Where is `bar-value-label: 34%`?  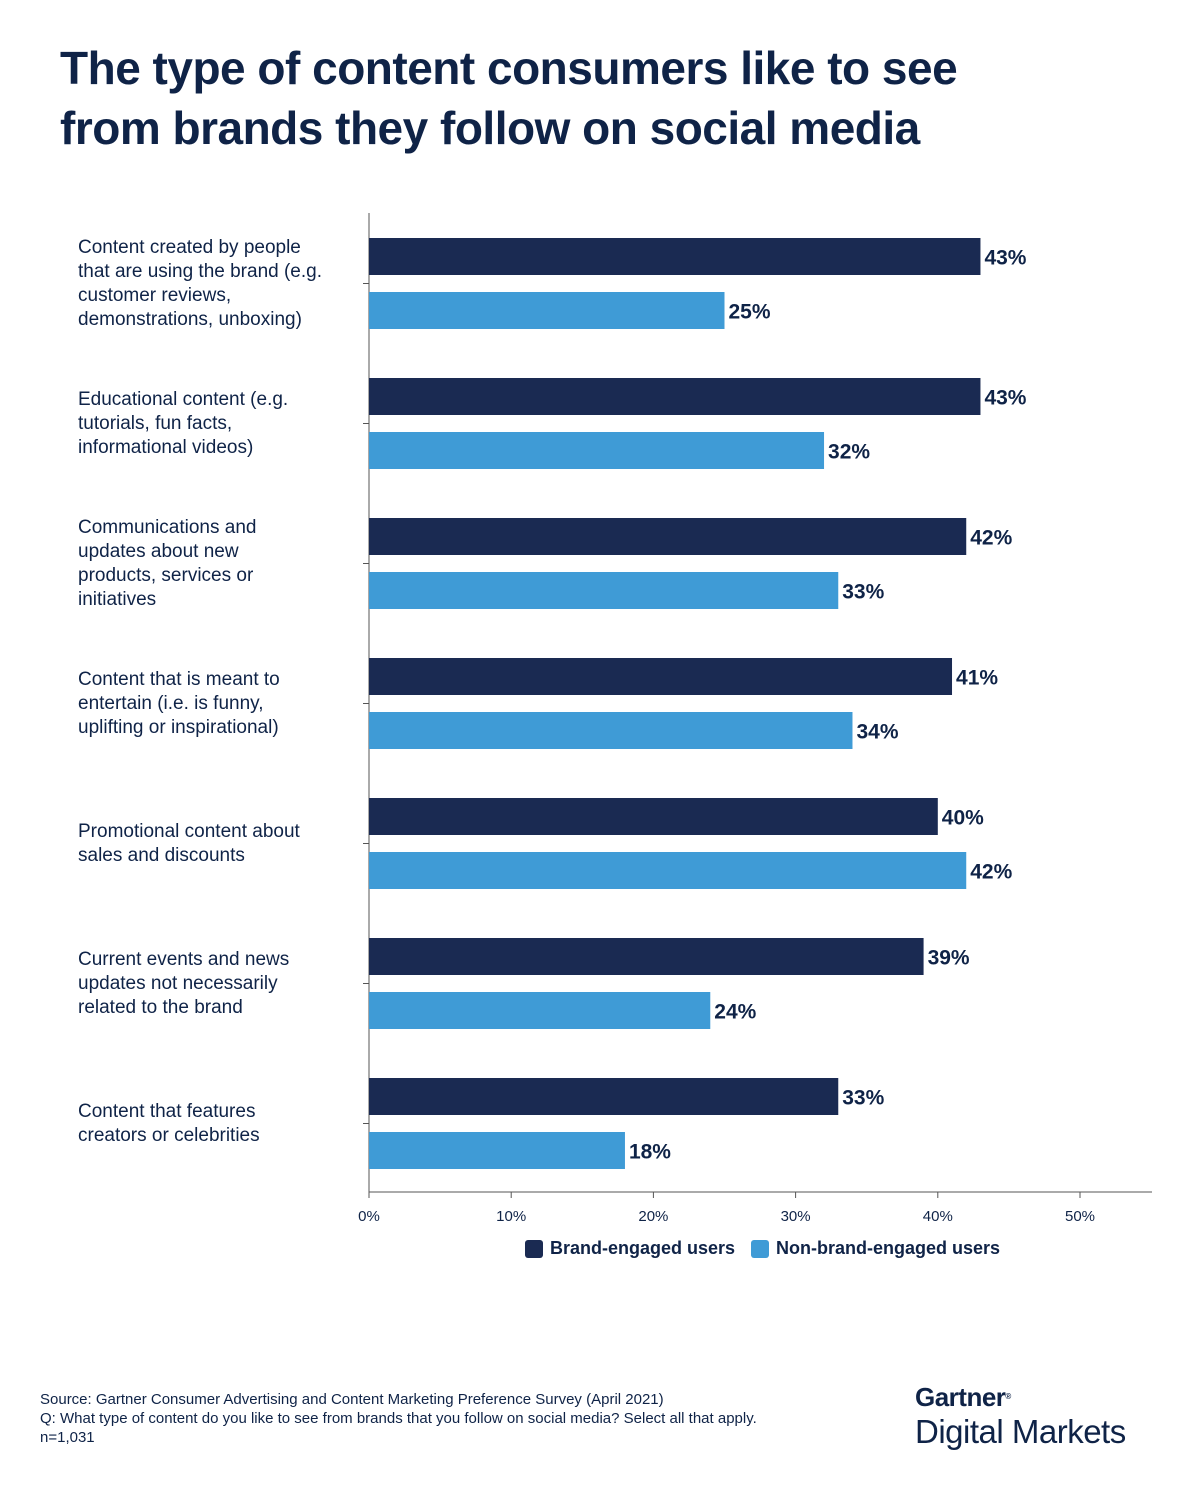 bar-value-label: 34% is located at coordinates (877, 732).